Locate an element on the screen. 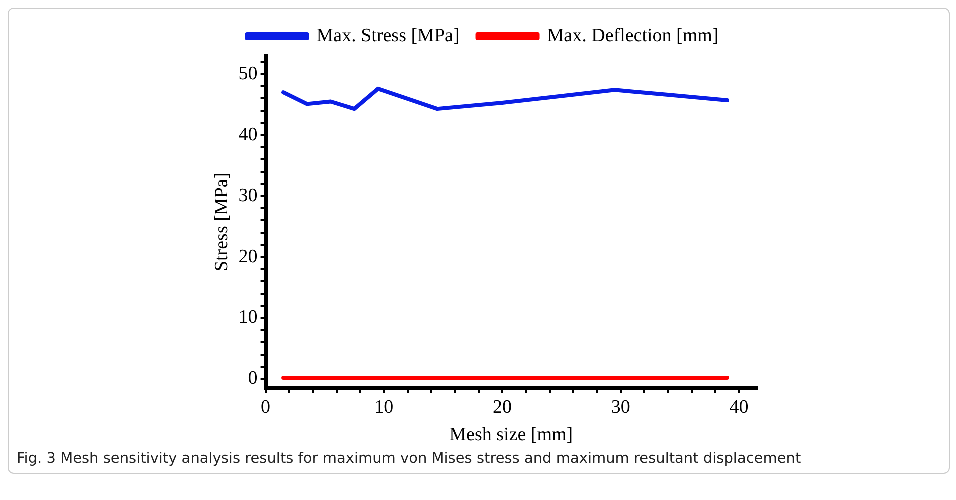 This screenshot has width=956, height=500. x-tick-label: 30 is located at coordinates (620, 407).